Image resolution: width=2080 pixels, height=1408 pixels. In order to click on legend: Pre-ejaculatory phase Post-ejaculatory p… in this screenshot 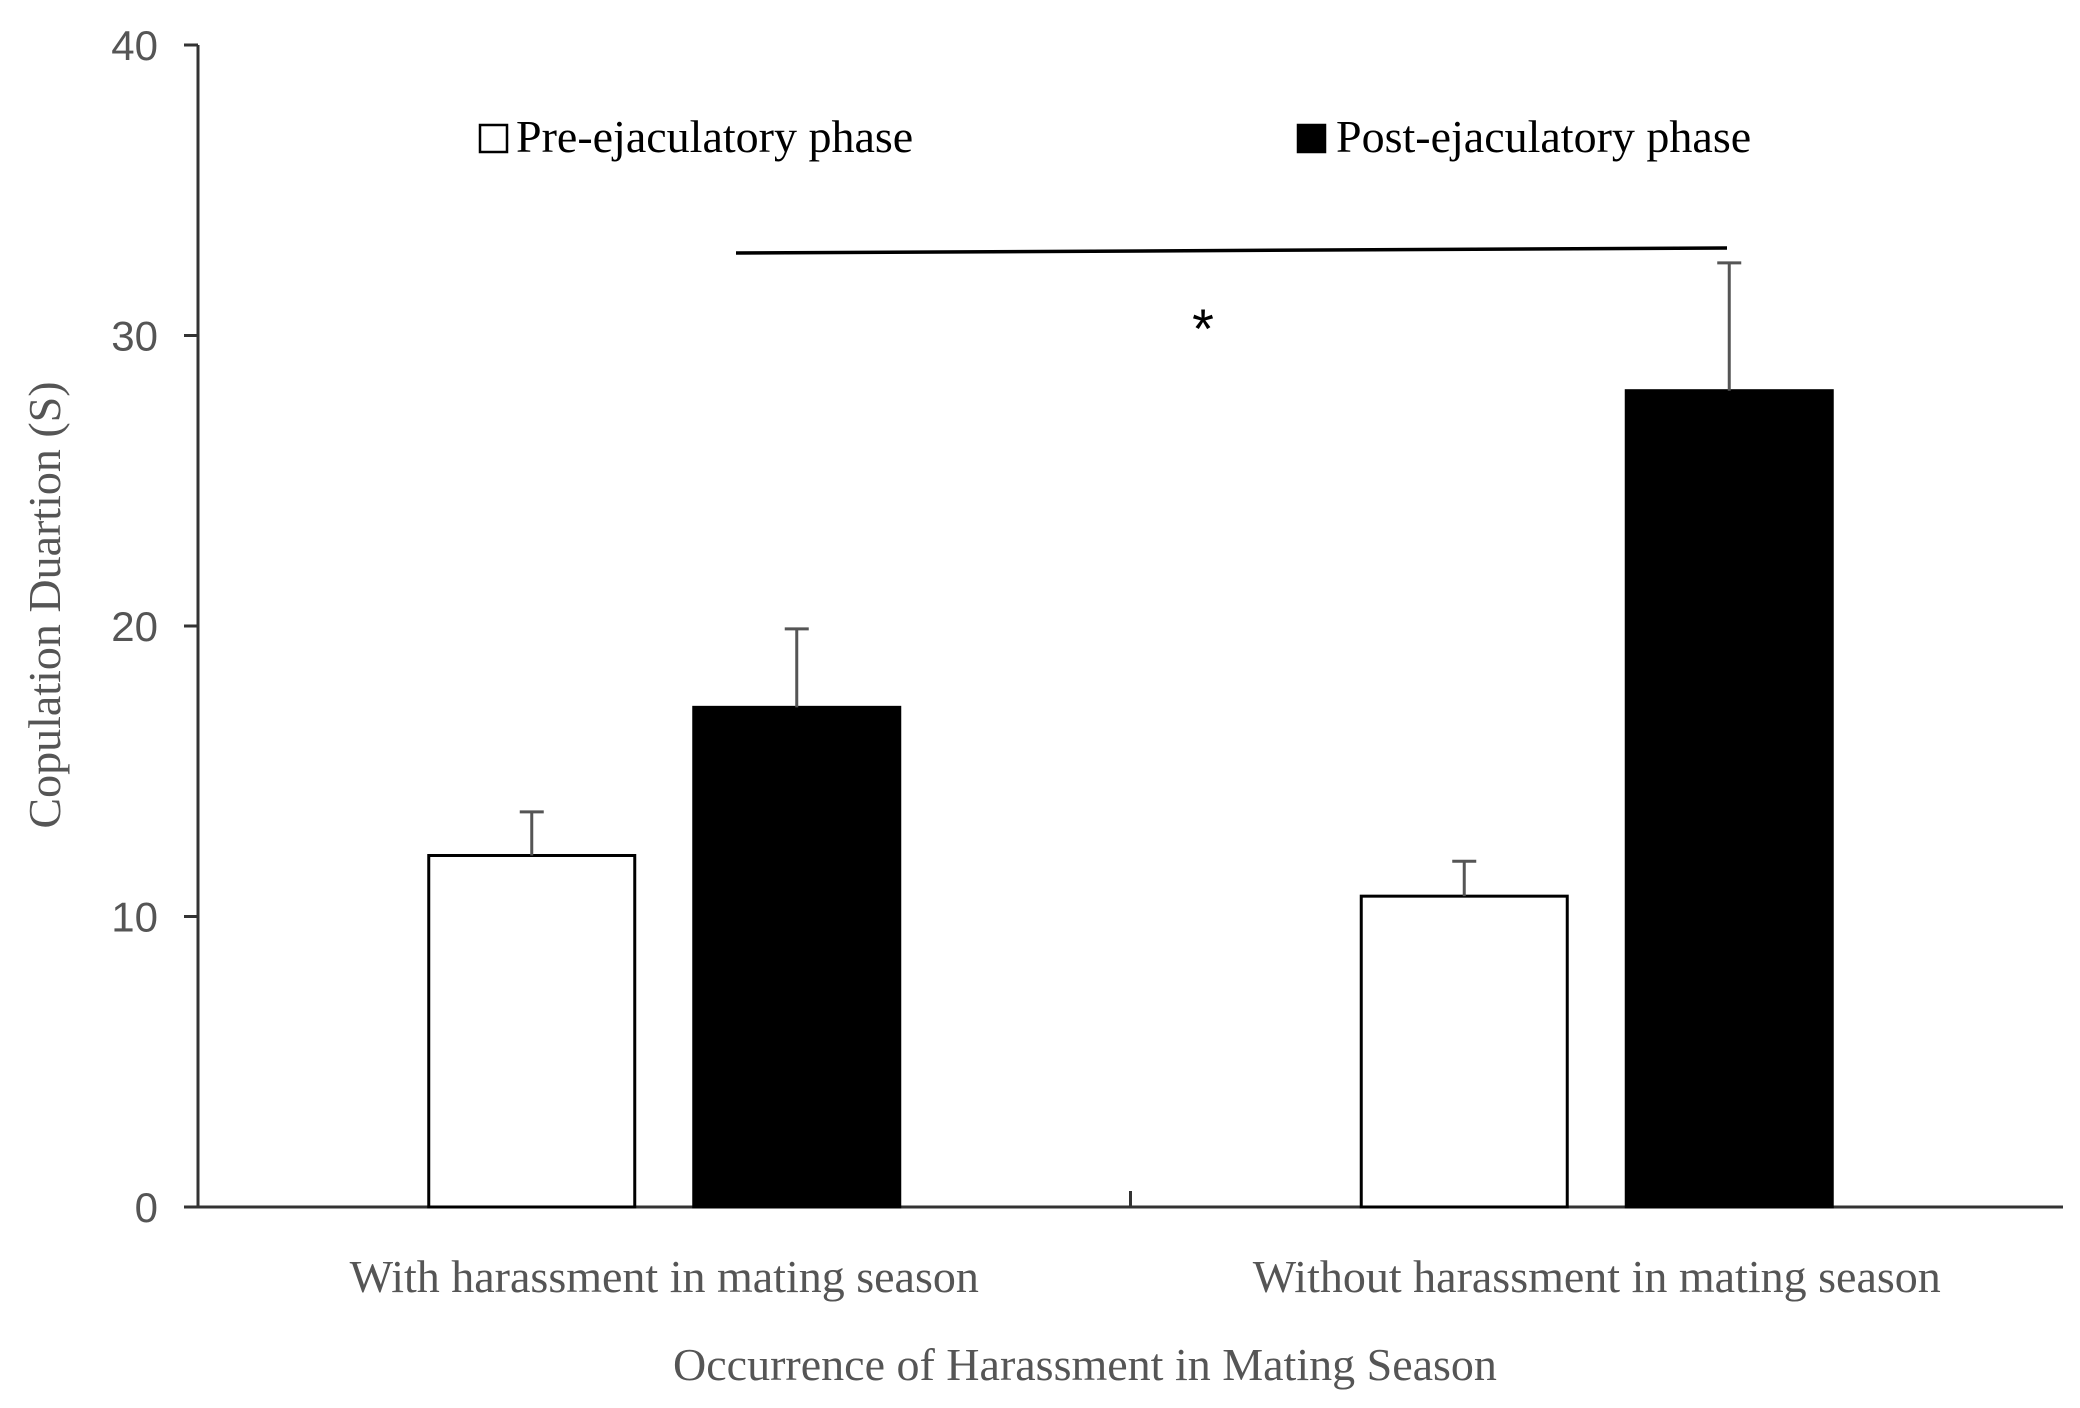, I will do `click(1114, 136)`.